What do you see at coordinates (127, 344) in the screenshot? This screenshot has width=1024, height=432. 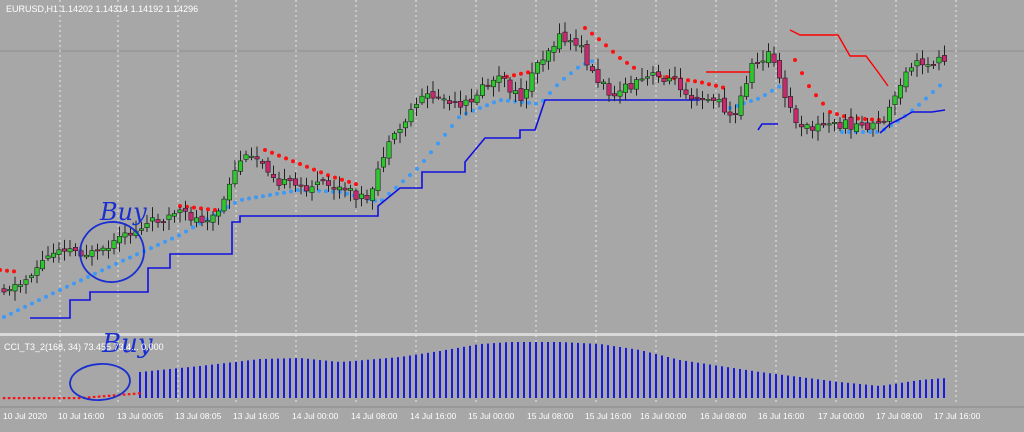 I see `buy-annotation-text: Buy` at bounding box center [127, 344].